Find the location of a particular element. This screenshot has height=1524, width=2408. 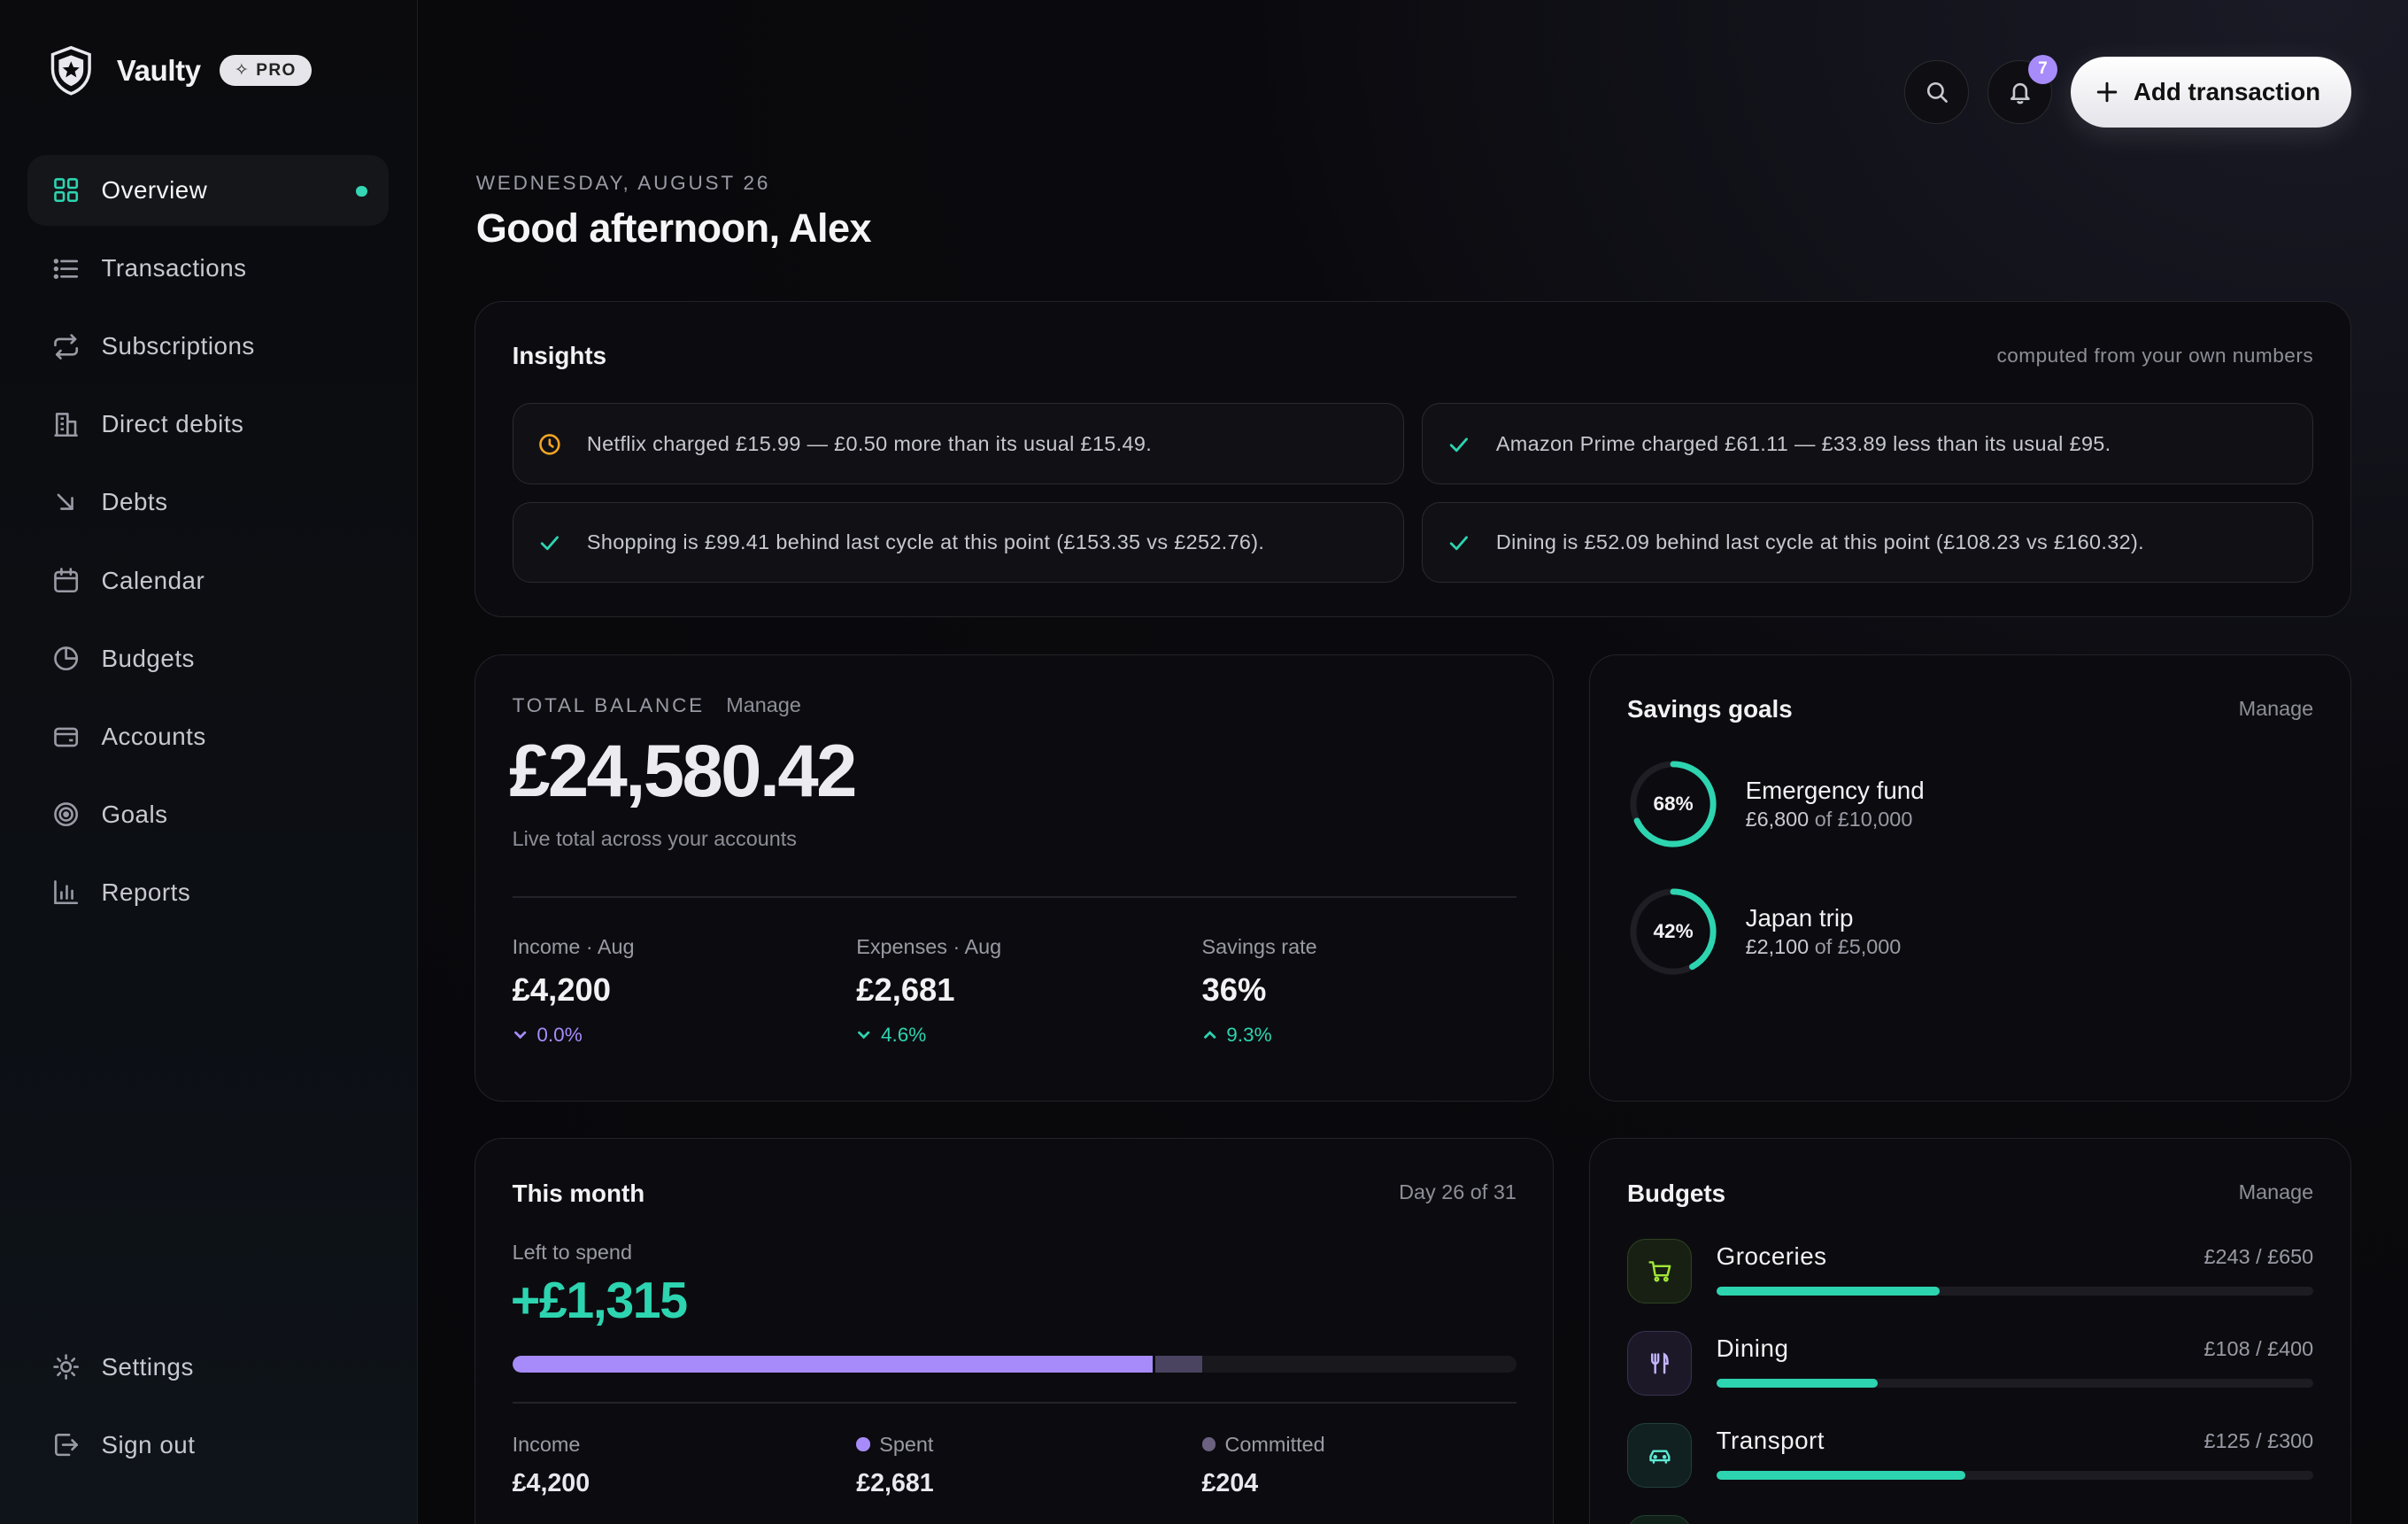

clock-warning-icon is located at coordinates (549, 444).